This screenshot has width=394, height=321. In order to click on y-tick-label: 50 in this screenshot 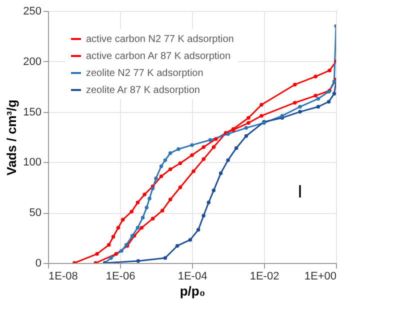, I will do `click(35, 213)`.